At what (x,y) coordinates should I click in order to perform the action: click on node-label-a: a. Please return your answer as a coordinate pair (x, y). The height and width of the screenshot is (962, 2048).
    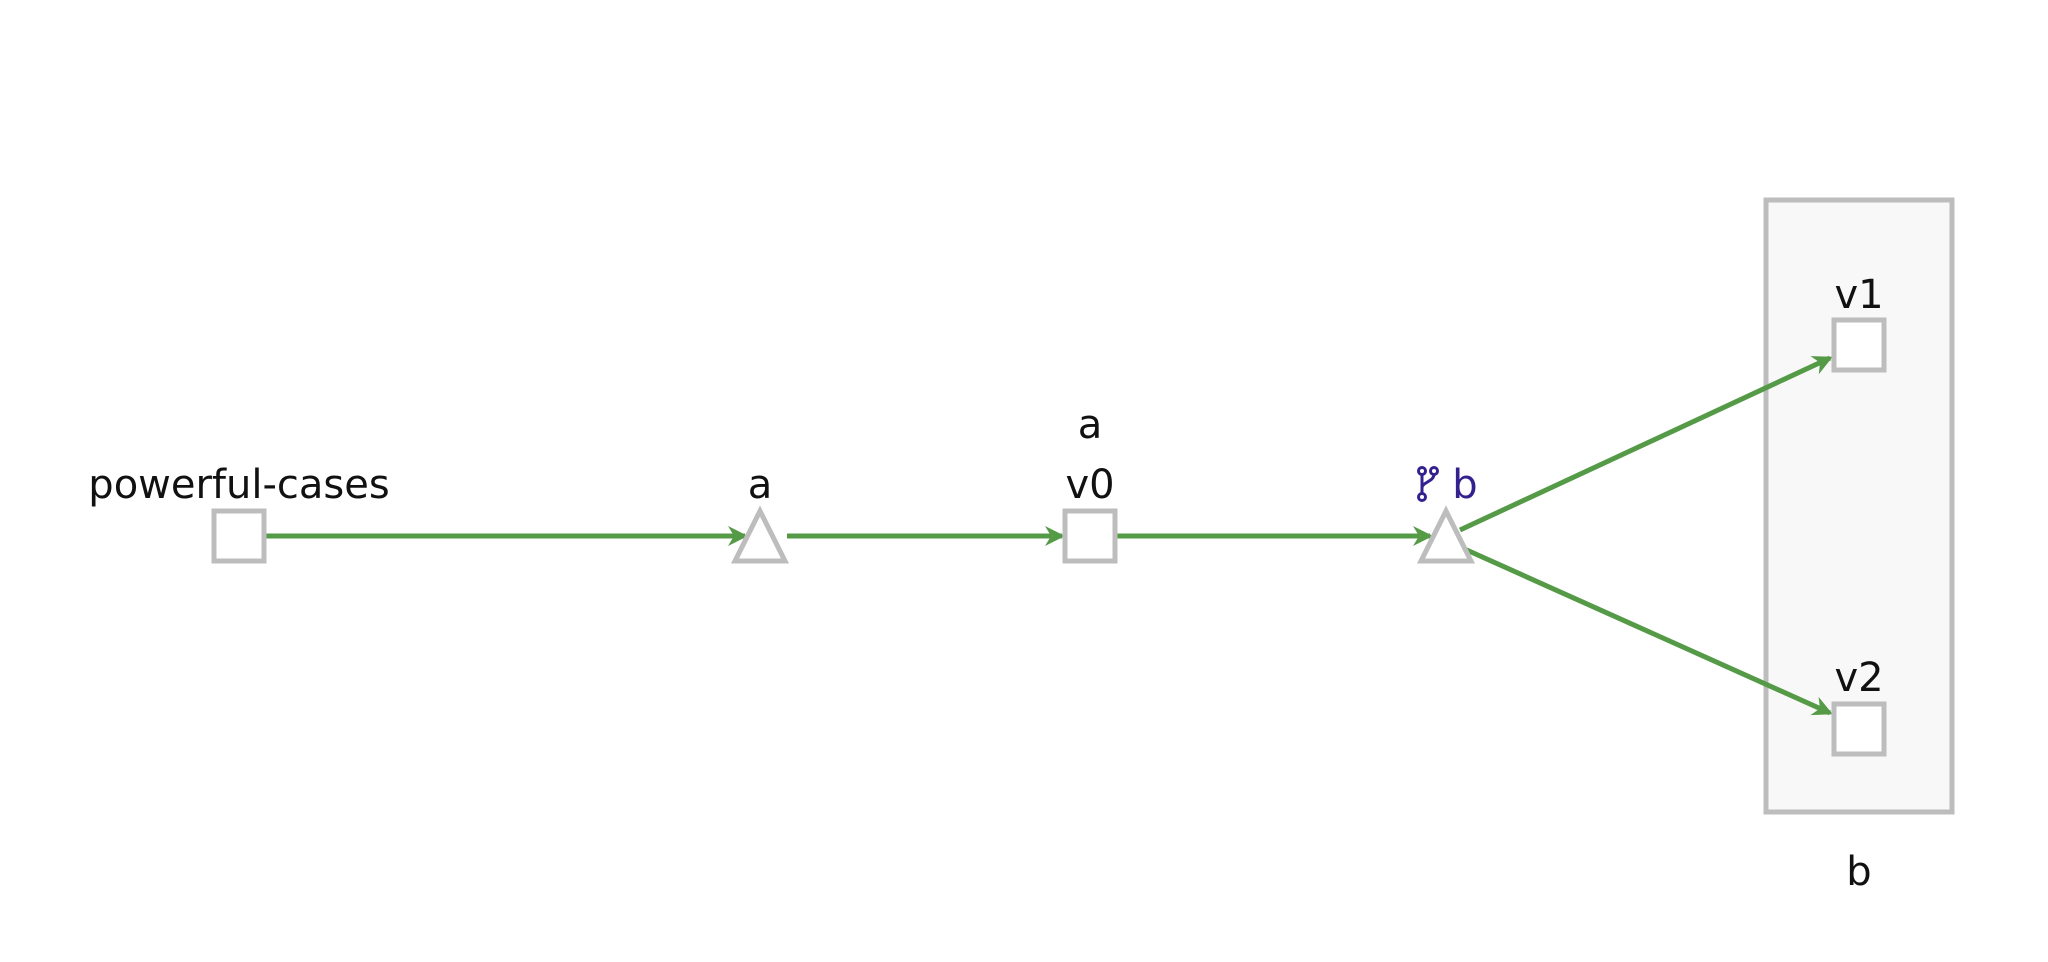
    Looking at the image, I should click on (760, 485).